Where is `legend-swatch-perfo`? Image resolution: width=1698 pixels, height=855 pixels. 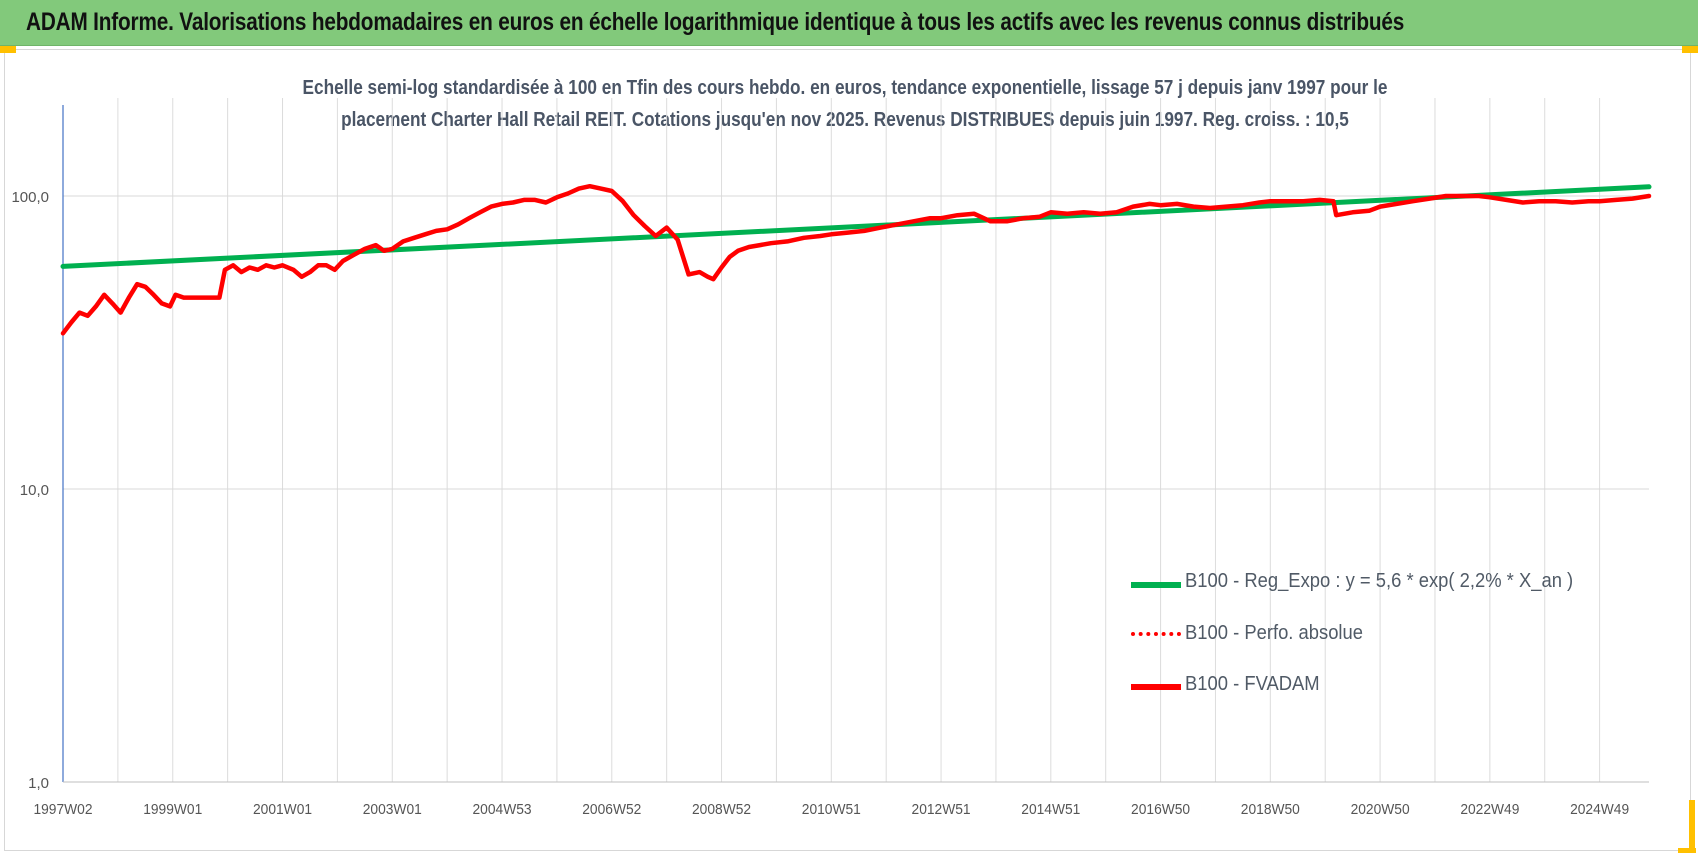
legend-swatch-perfo is located at coordinates (1156, 634).